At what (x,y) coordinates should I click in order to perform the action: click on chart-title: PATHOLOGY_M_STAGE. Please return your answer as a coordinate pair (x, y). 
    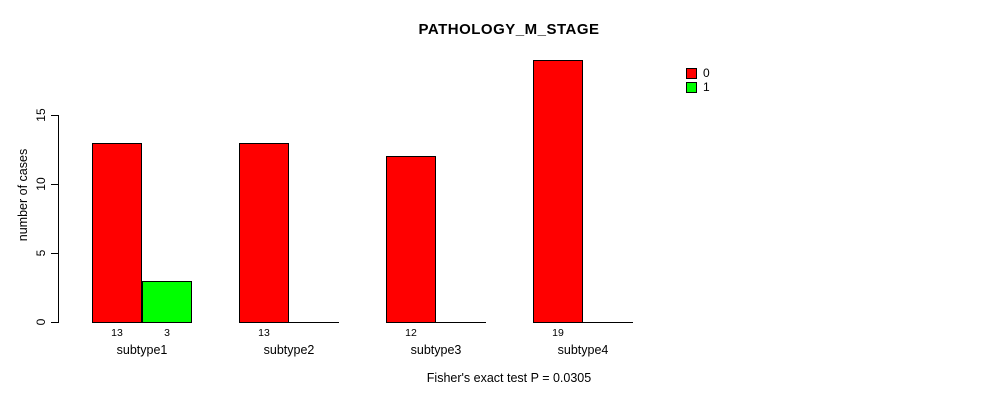
    Looking at the image, I should click on (509, 29).